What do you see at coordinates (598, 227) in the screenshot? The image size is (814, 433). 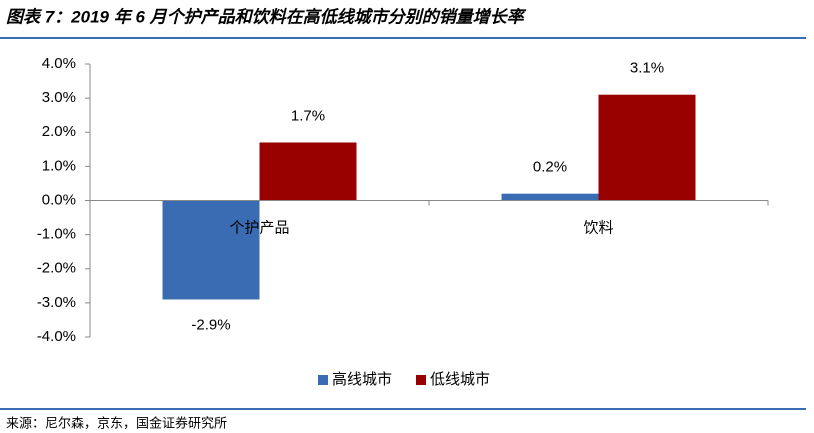 I see `x-tick-label: 饮料` at bounding box center [598, 227].